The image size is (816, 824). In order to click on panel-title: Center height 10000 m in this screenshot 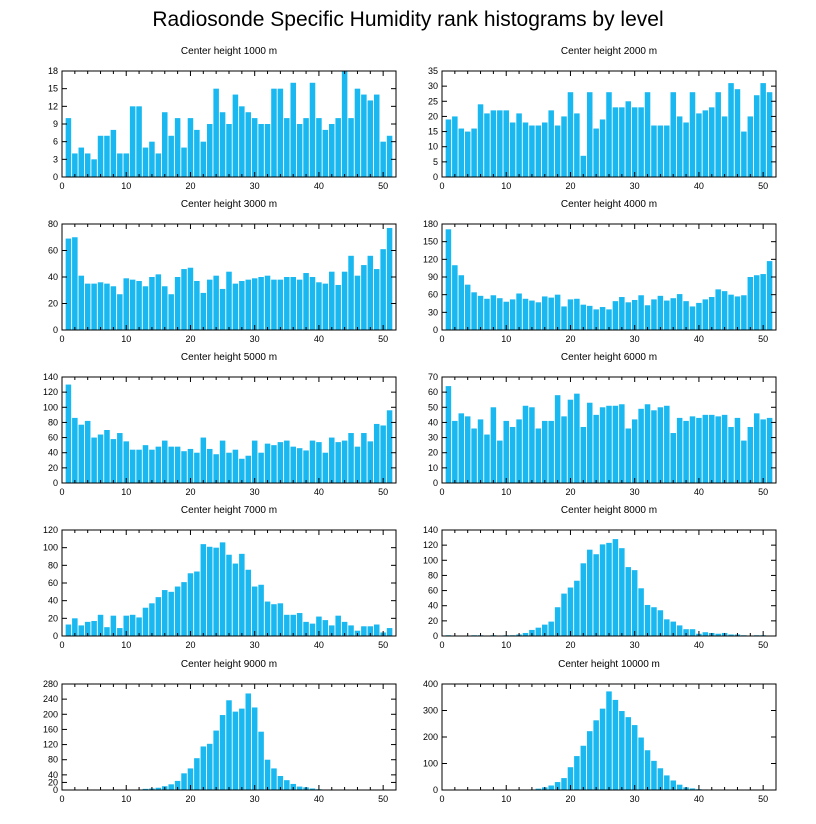, I will do `click(609, 664)`.